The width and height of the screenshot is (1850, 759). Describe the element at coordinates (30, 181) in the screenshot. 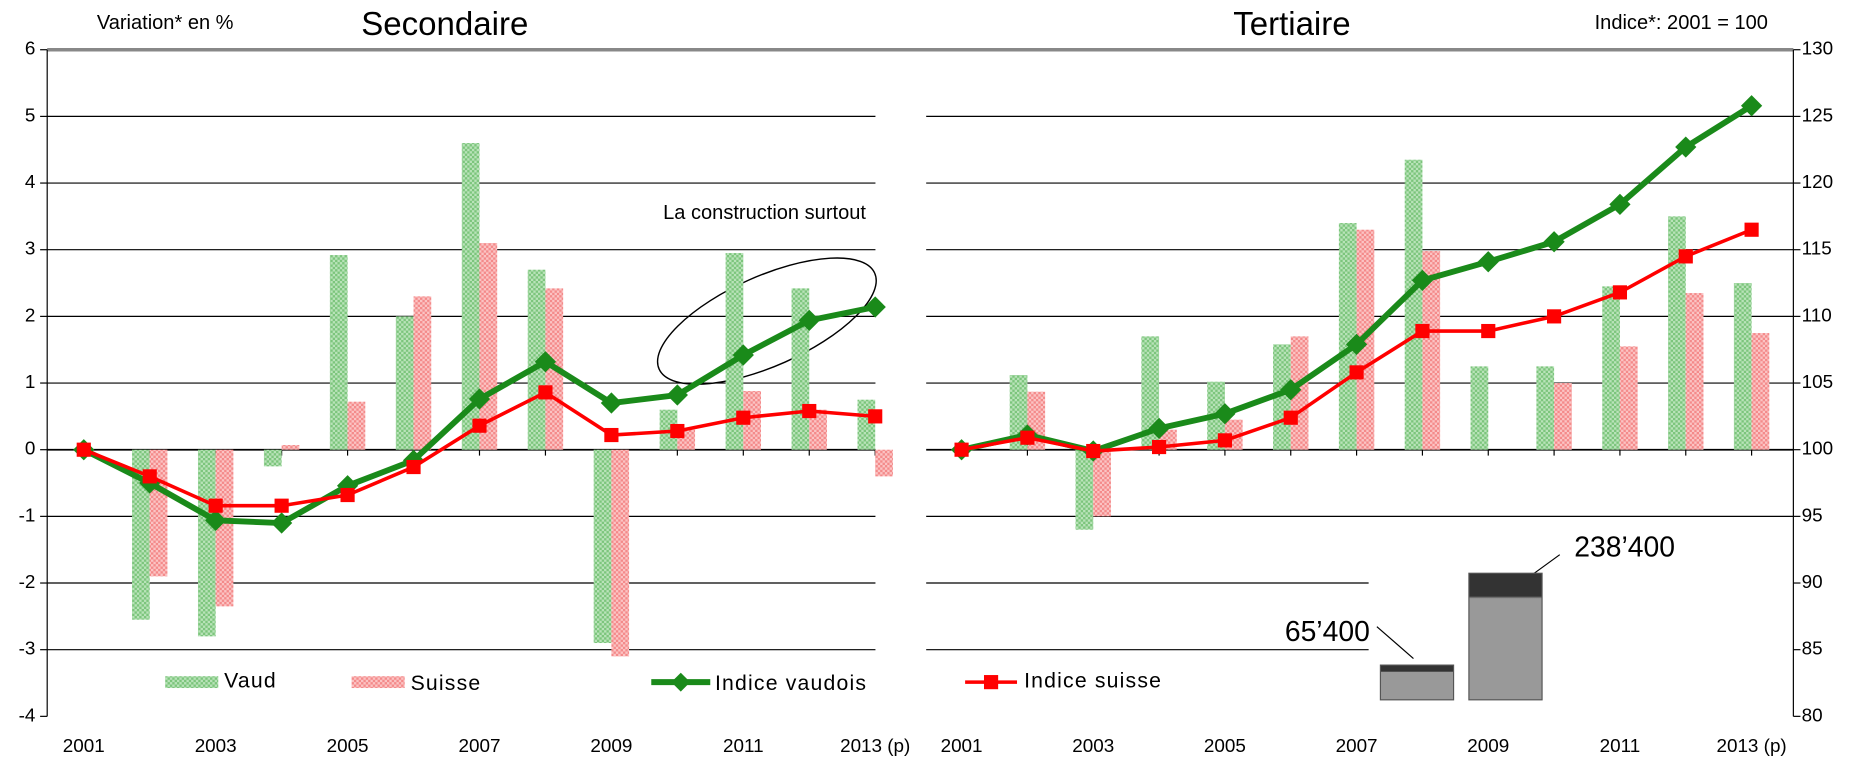

I see `y-tick-label: 4` at that location.